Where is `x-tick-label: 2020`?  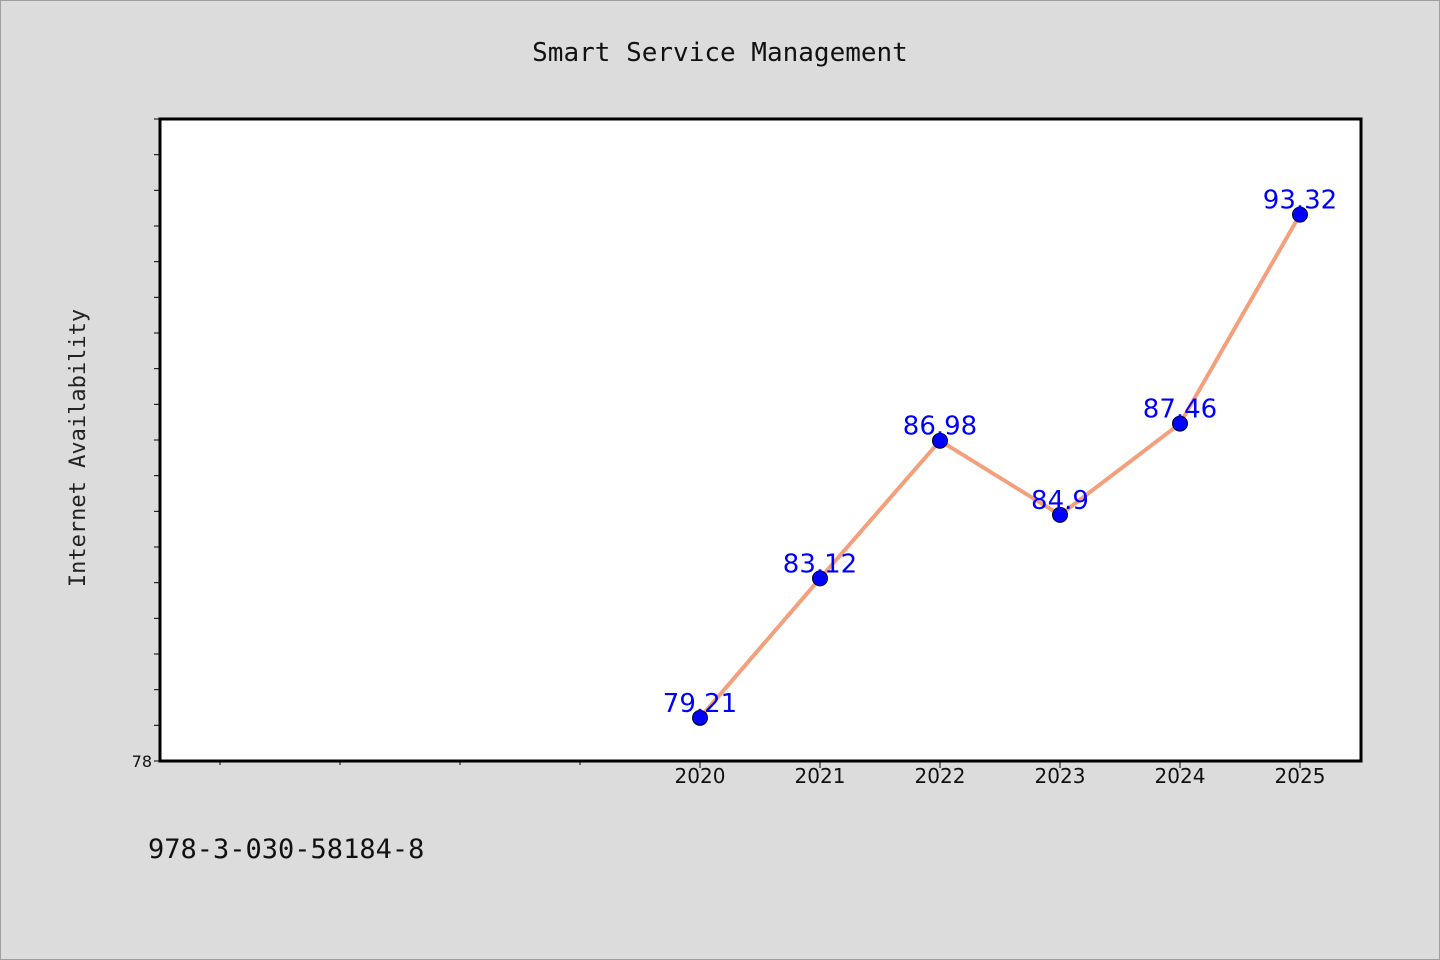
x-tick-label: 2020 is located at coordinates (700, 776).